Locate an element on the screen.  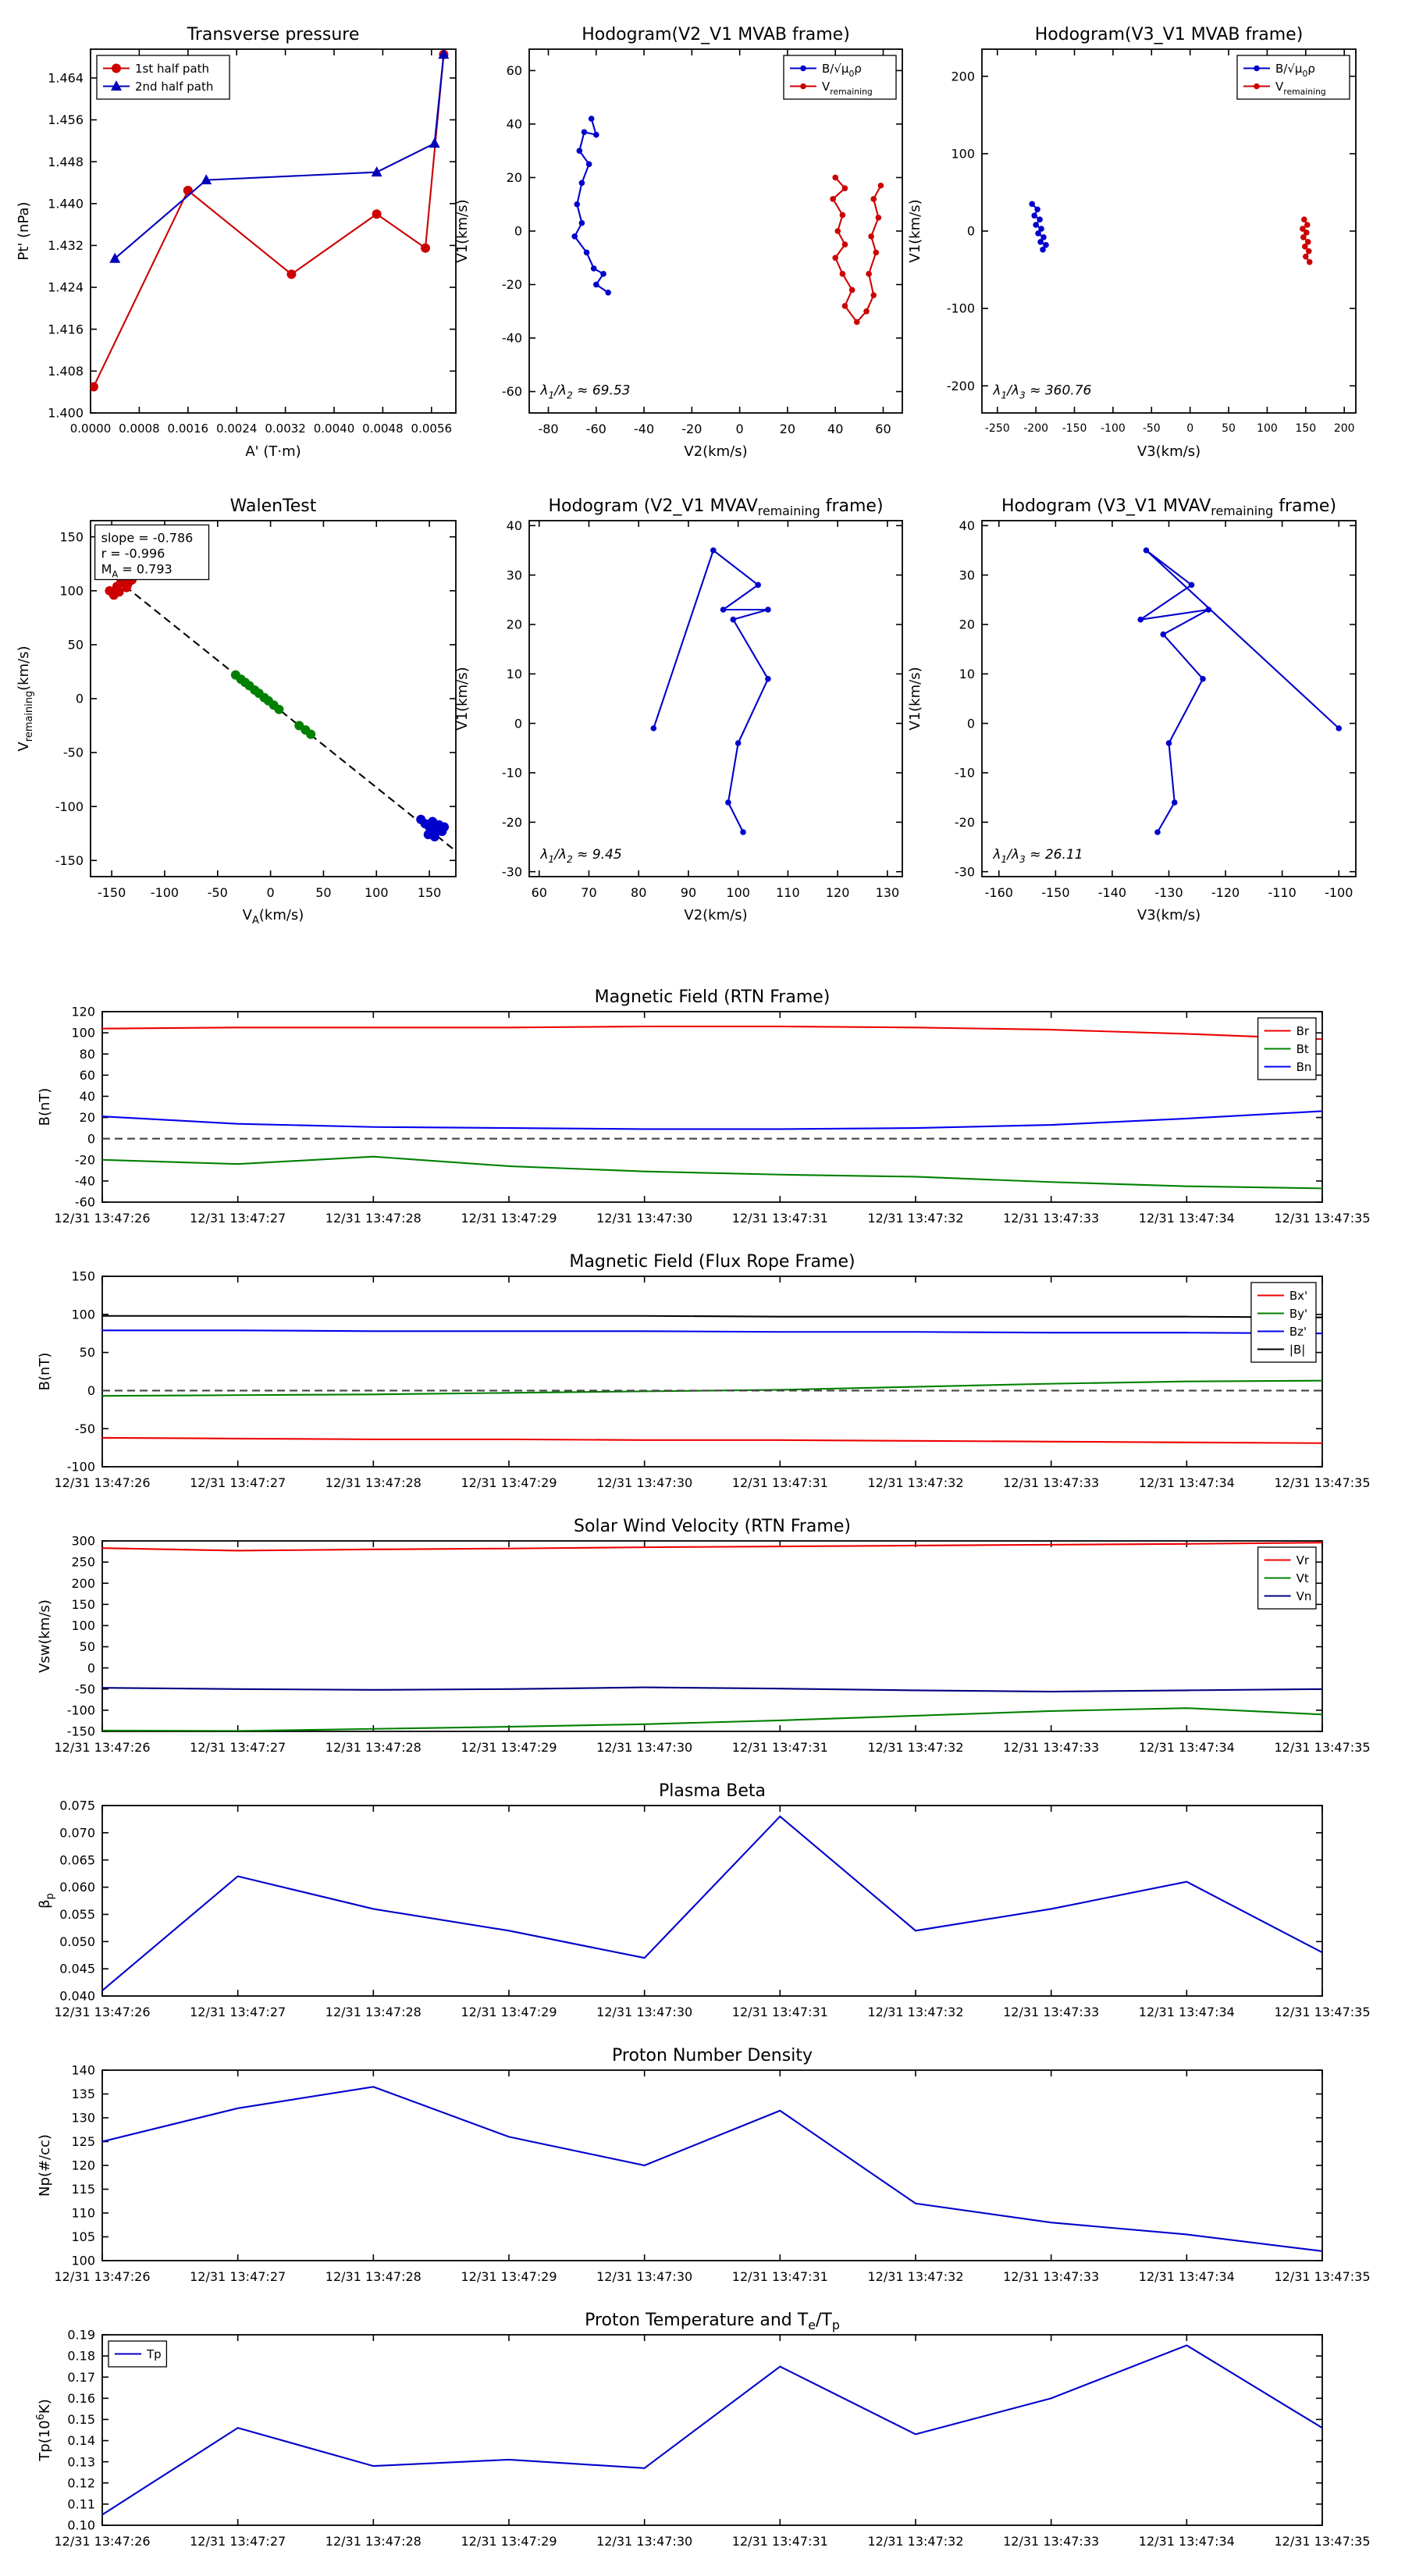
x-tick-label: 12/31 13:47:28 is located at coordinates (374, 1482).